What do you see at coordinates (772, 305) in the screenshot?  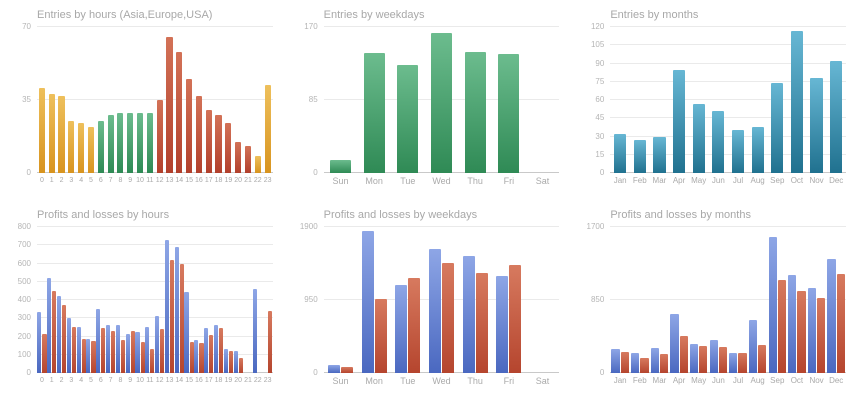 I see `bar-profits-Sep` at bounding box center [772, 305].